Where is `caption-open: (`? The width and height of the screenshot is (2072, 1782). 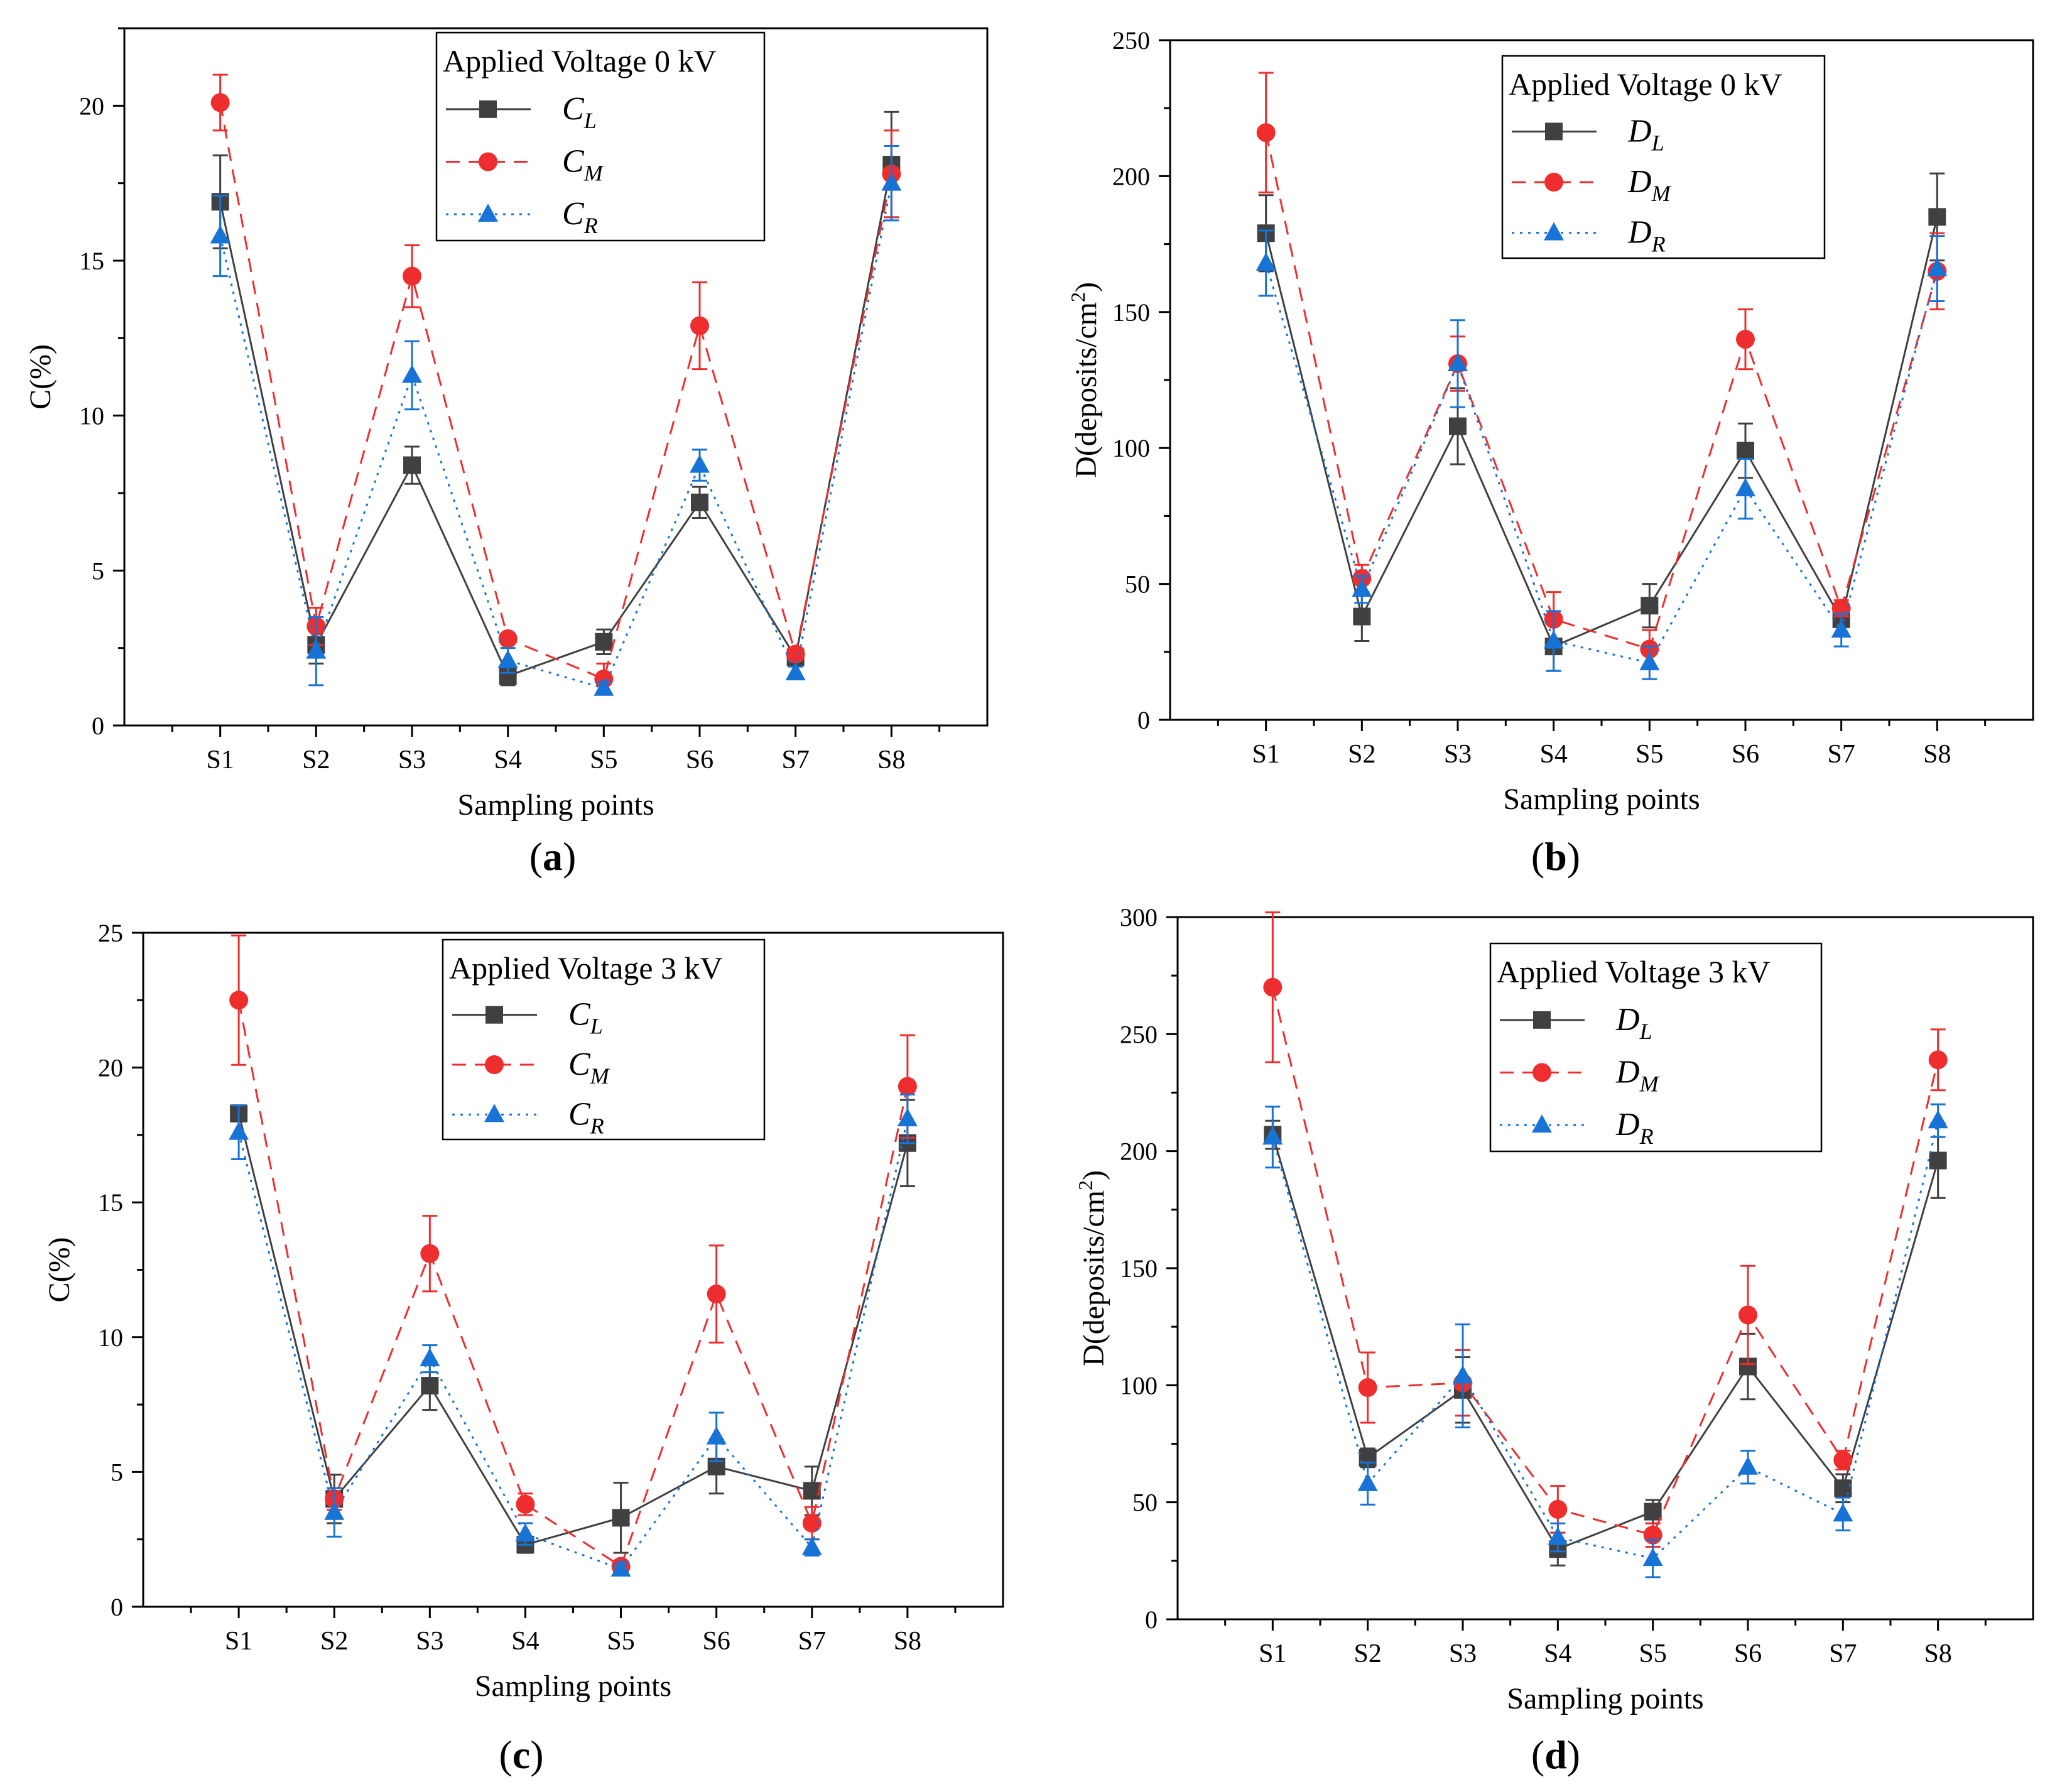
caption-open: ( is located at coordinates (1537, 856).